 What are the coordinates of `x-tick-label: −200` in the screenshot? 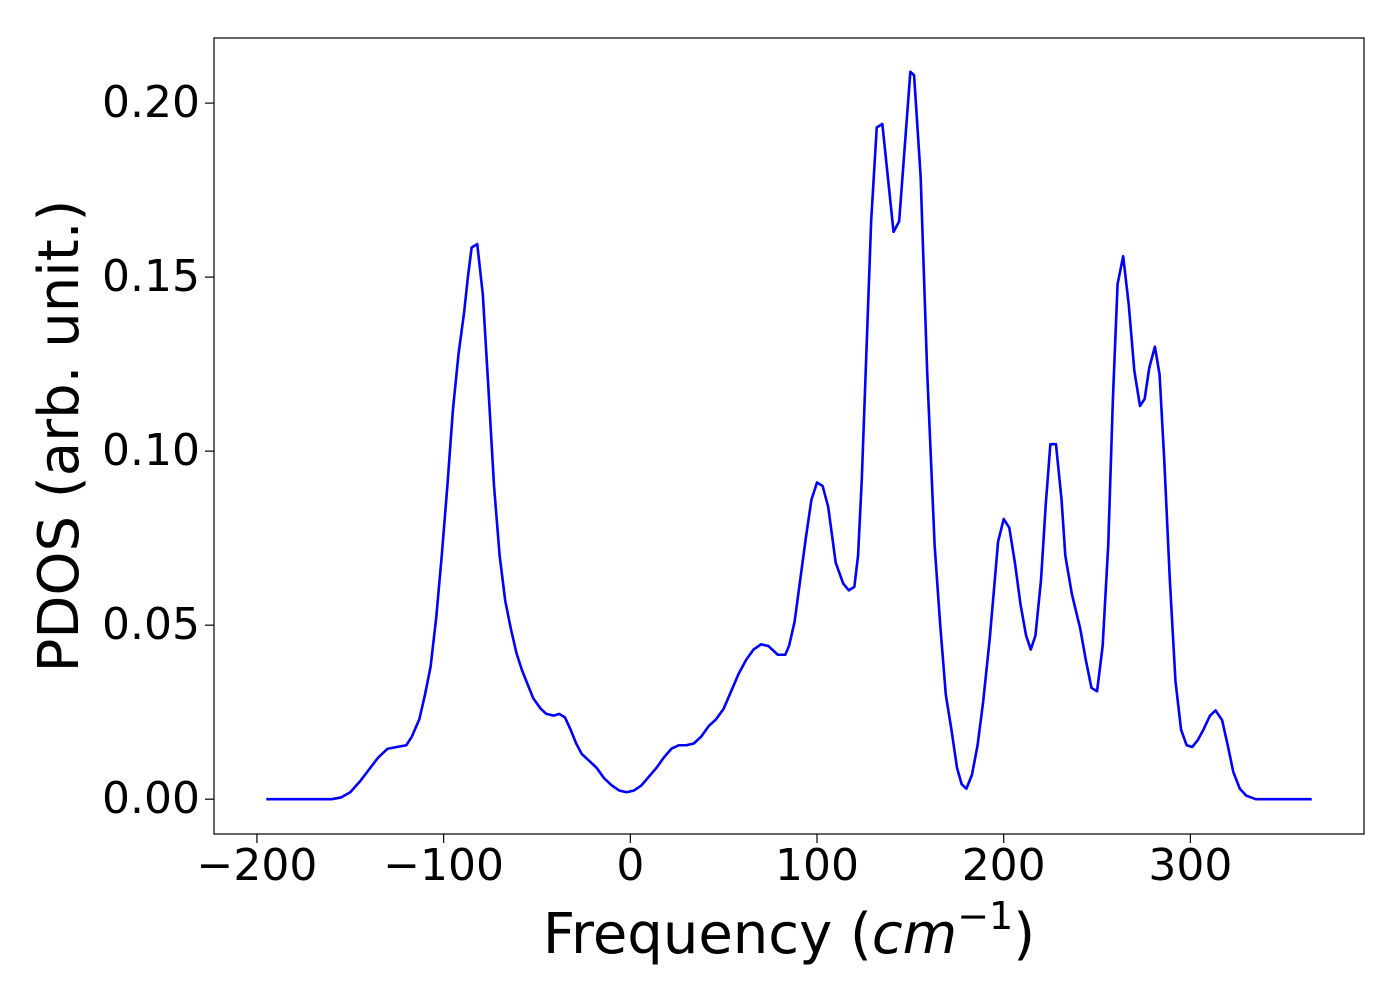 It's located at (257, 865).